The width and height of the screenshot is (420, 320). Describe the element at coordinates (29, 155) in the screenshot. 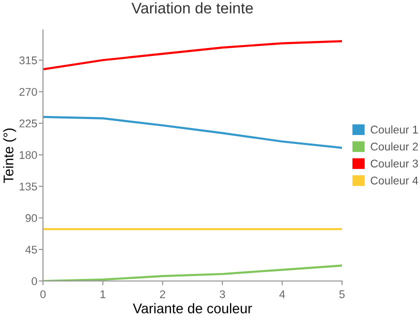

I see `y-tick-label: 180` at that location.